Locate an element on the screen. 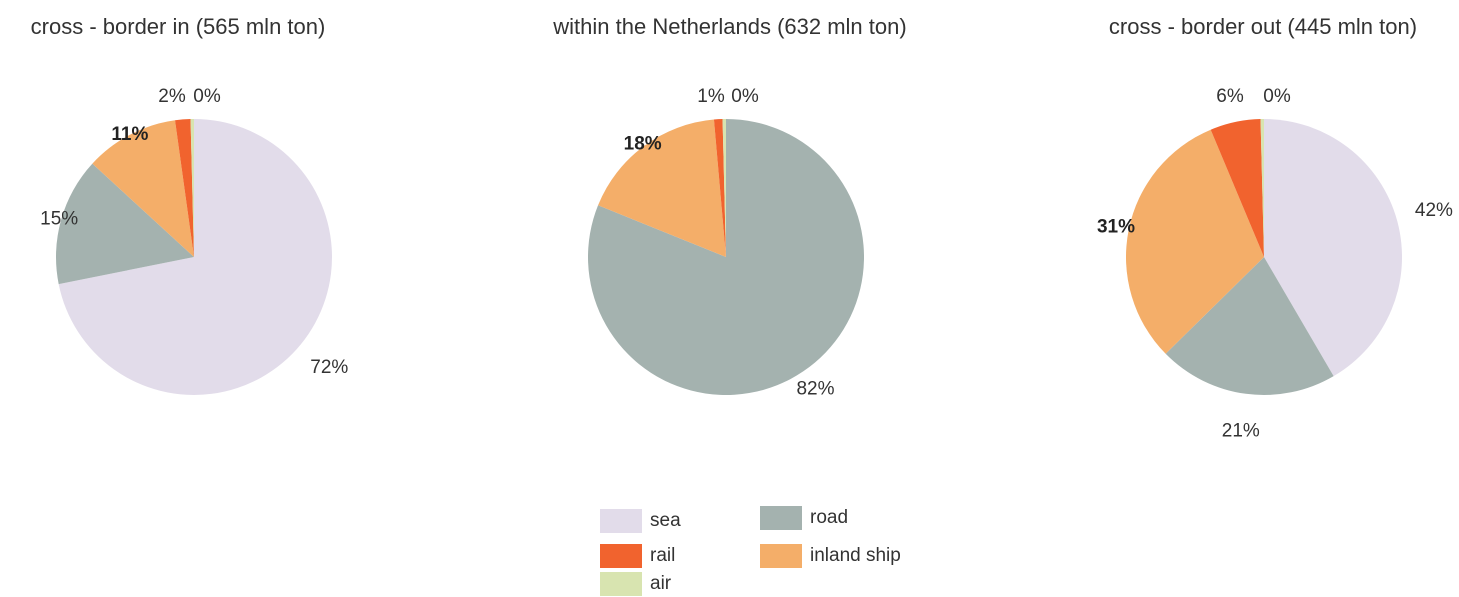  chart-title: cross - border out (445 mln ton) is located at coordinates (1263, 26).